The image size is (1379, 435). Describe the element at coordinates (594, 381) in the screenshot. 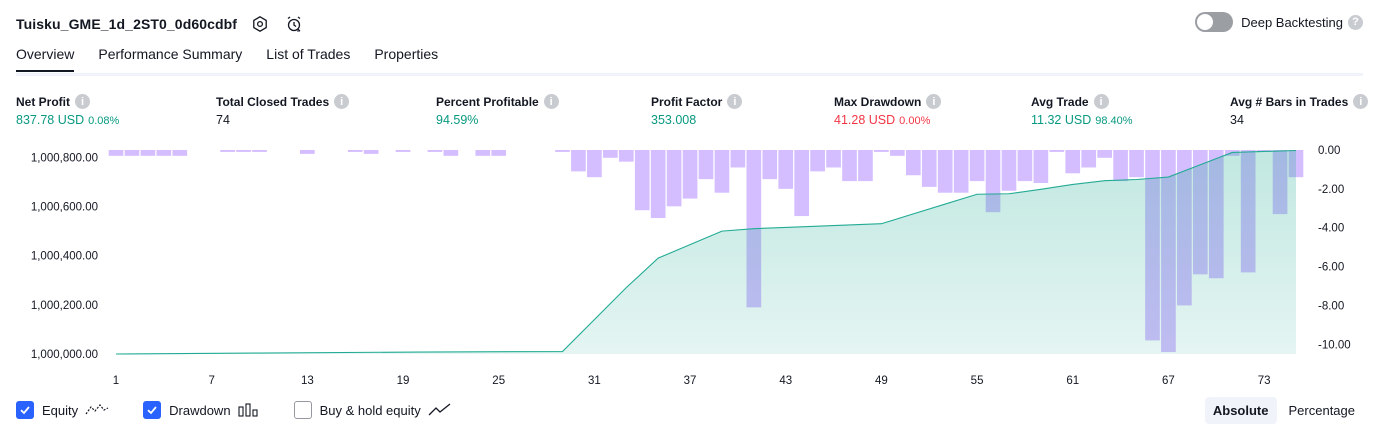

I see `x-axis-tick-label: 31` at that location.